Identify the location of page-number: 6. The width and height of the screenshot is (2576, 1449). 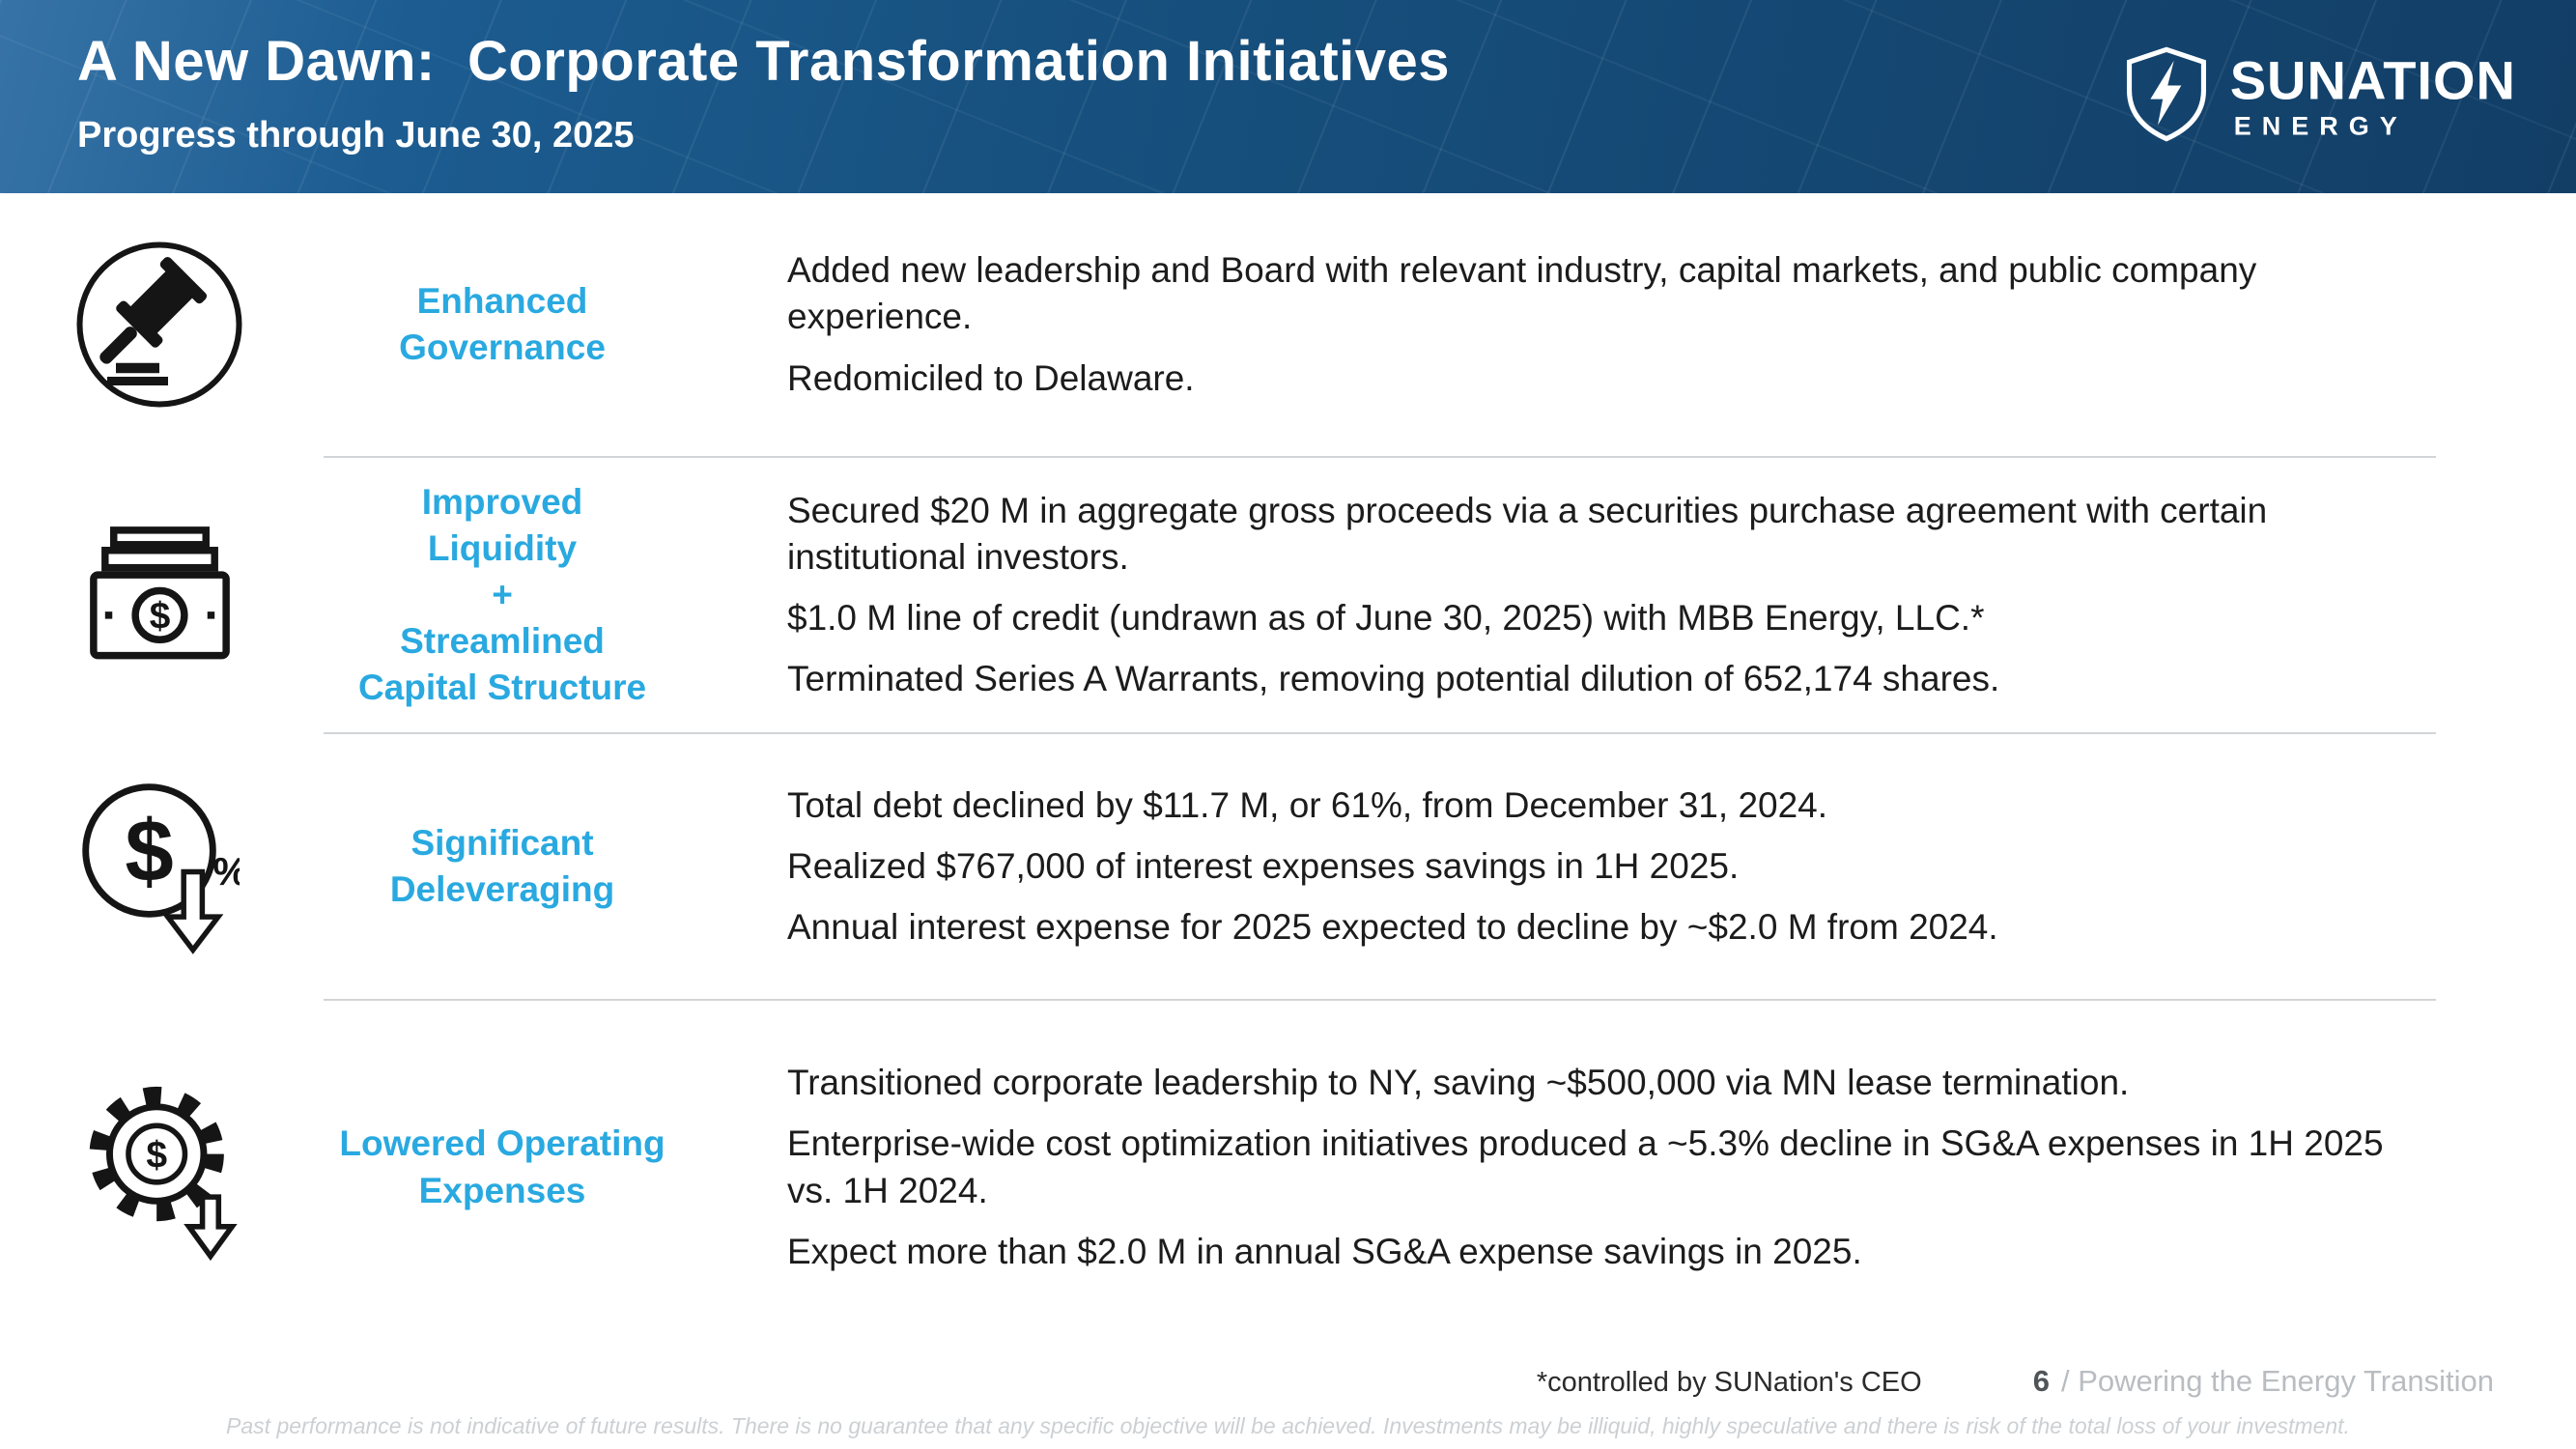
(2041, 1381).